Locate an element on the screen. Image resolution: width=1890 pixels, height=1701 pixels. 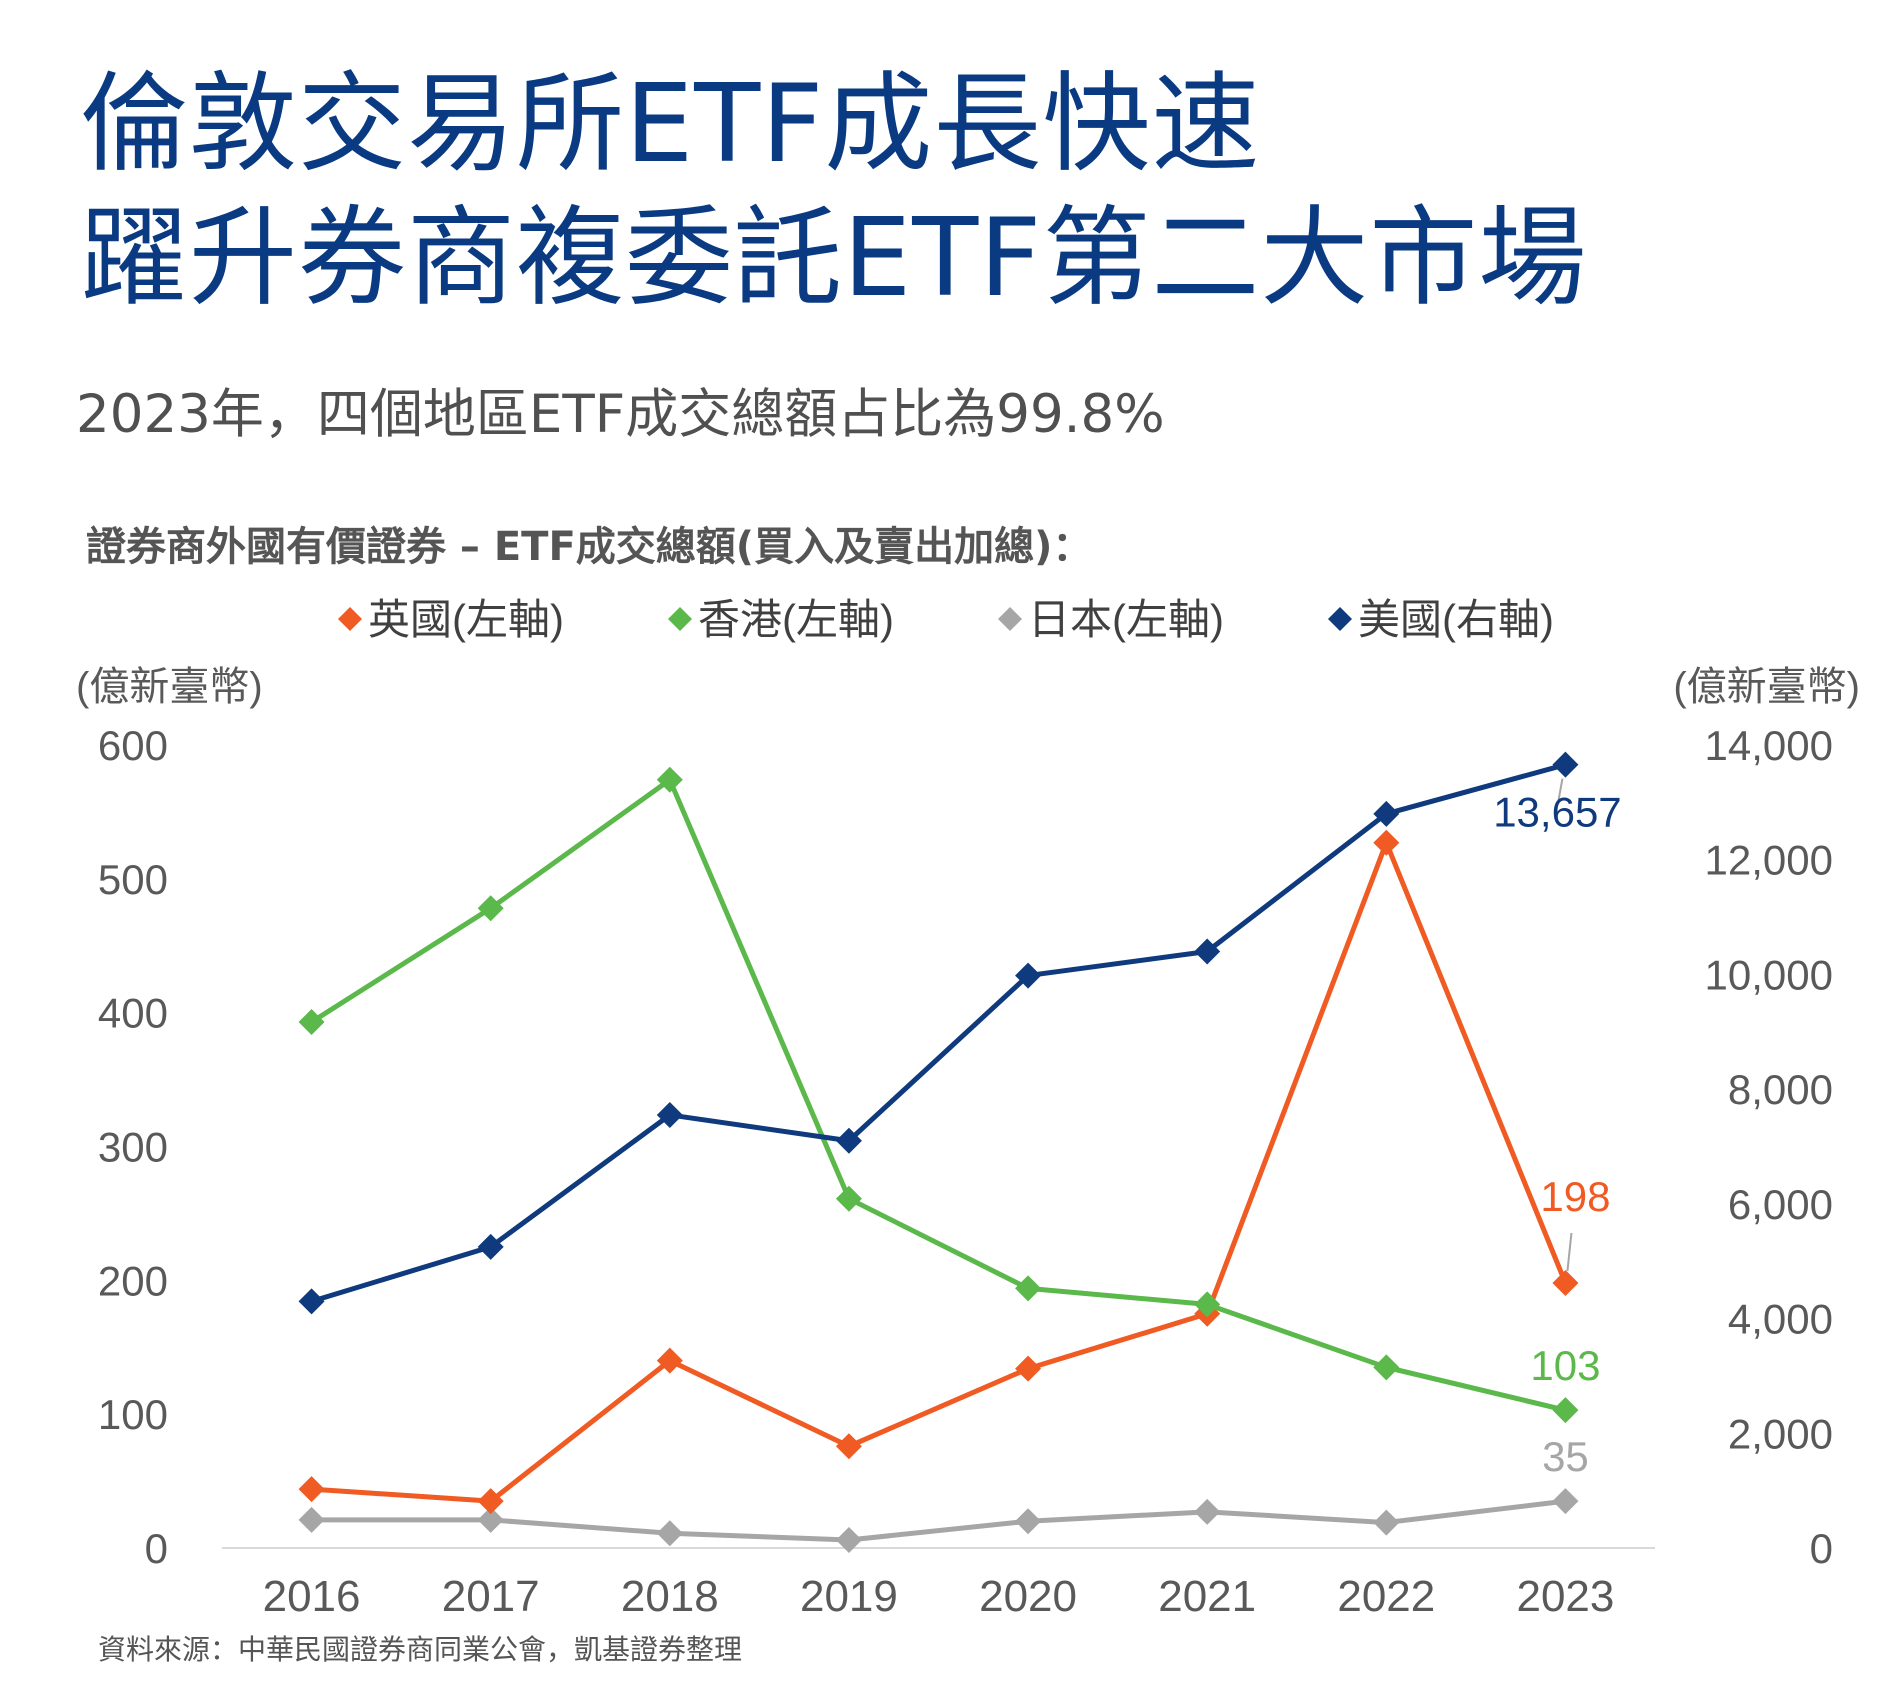
y-right-tick-label: 12,000 is located at coordinates (1769, 860).